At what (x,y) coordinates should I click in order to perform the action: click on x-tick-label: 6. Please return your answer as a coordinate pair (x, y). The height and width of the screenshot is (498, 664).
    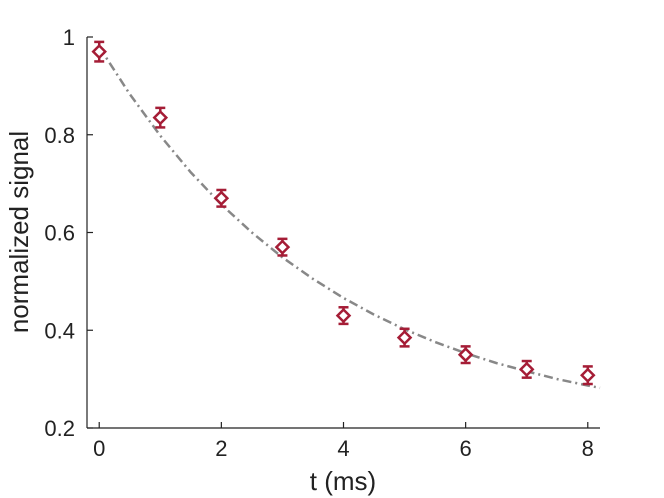
    Looking at the image, I should click on (466, 448).